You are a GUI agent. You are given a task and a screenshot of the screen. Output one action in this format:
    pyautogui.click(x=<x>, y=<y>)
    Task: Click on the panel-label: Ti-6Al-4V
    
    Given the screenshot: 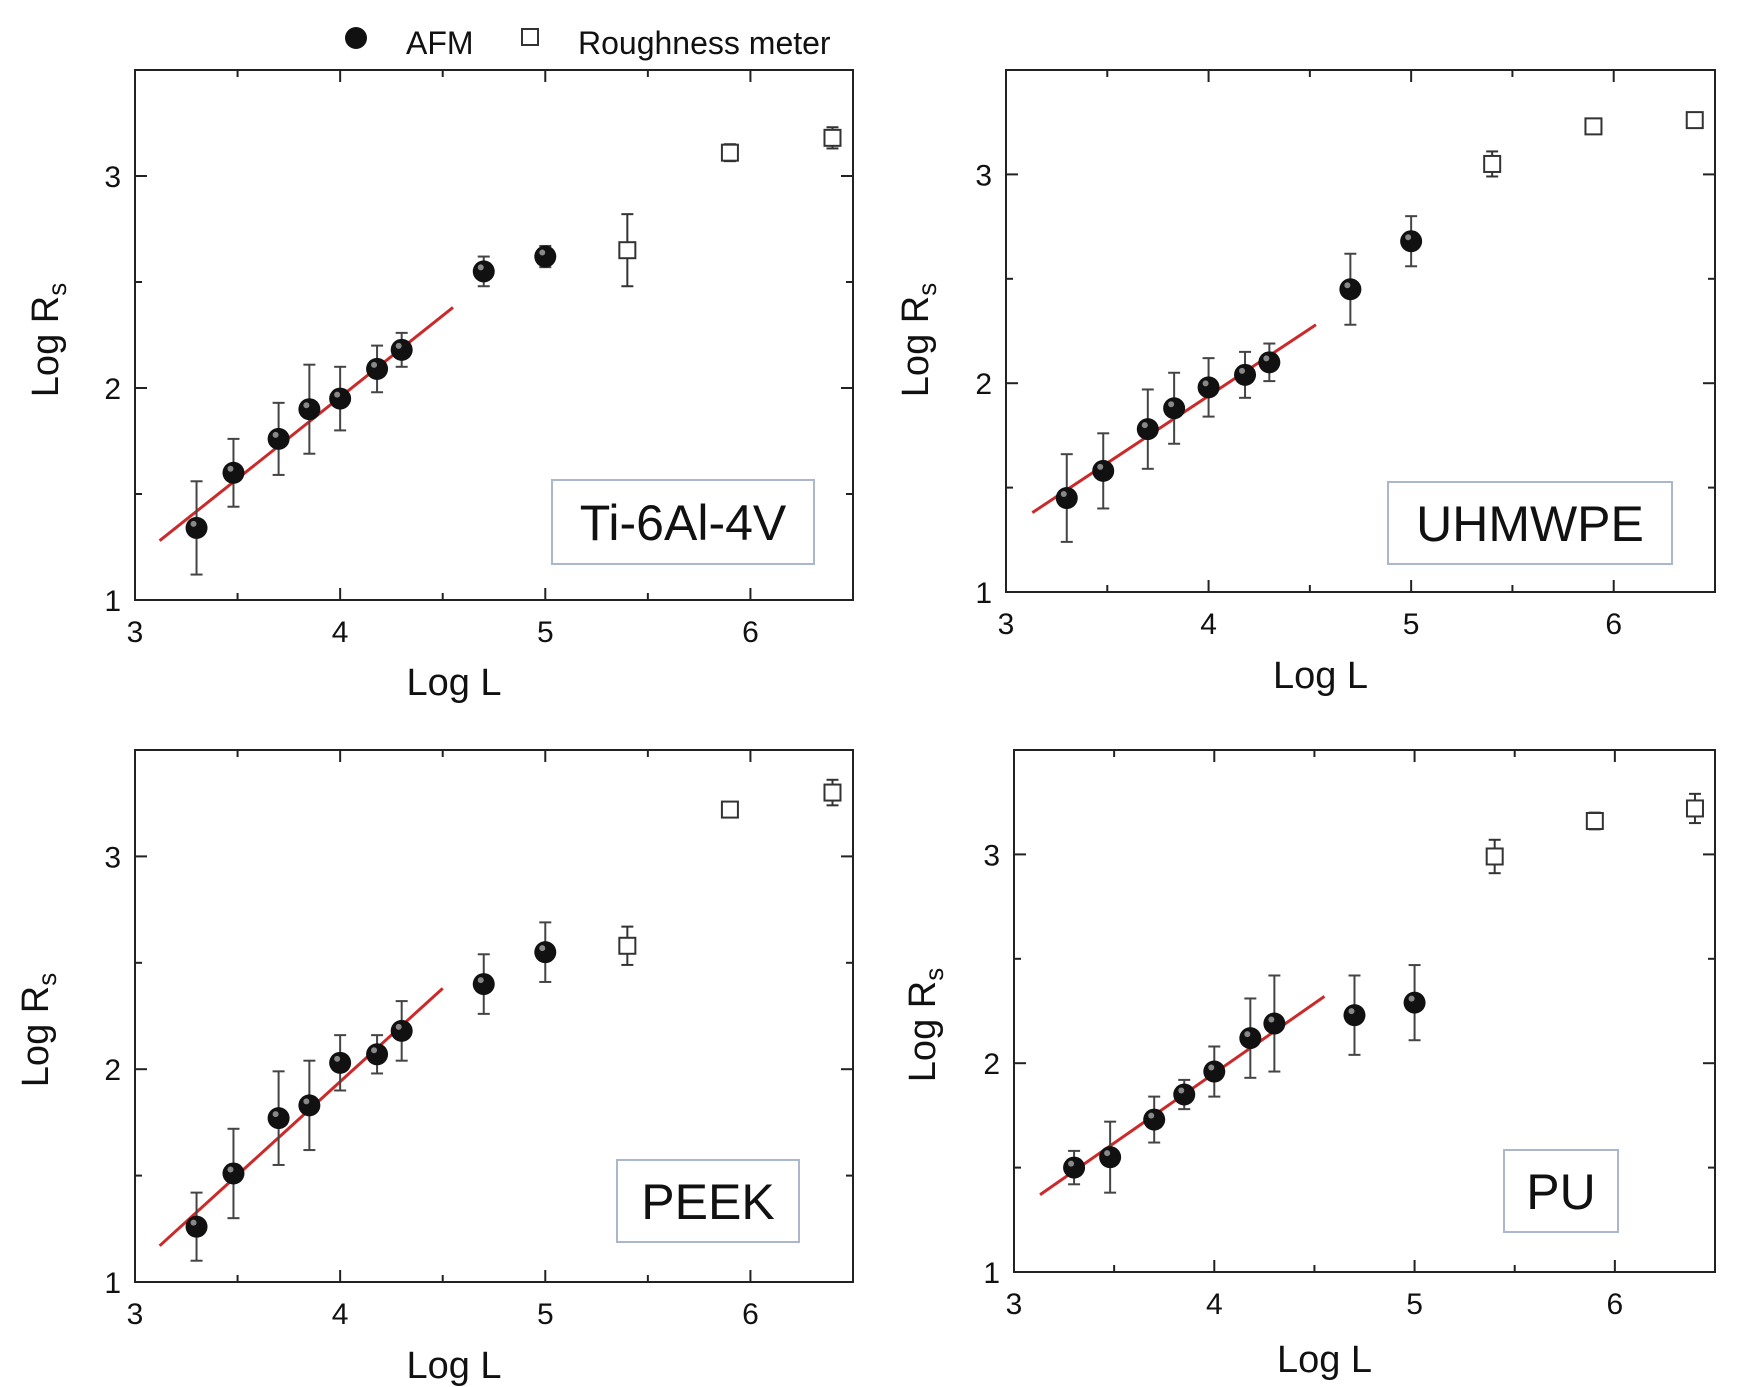 What is the action you would take?
    pyautogui.click(x=683, y=523)
    